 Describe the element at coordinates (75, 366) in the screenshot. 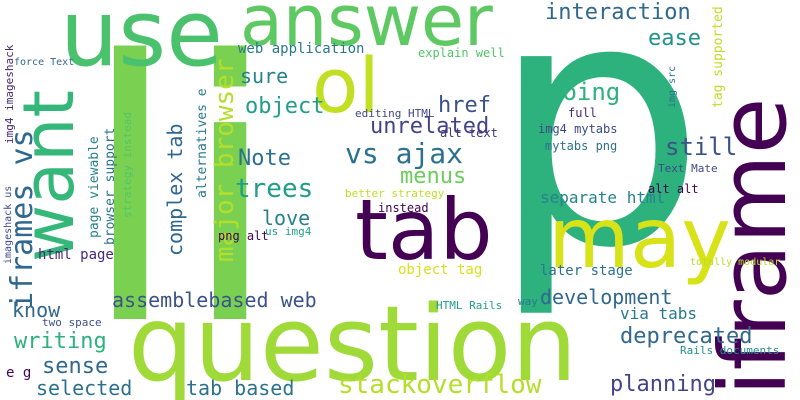

I see `word-sense: sense` at that location.